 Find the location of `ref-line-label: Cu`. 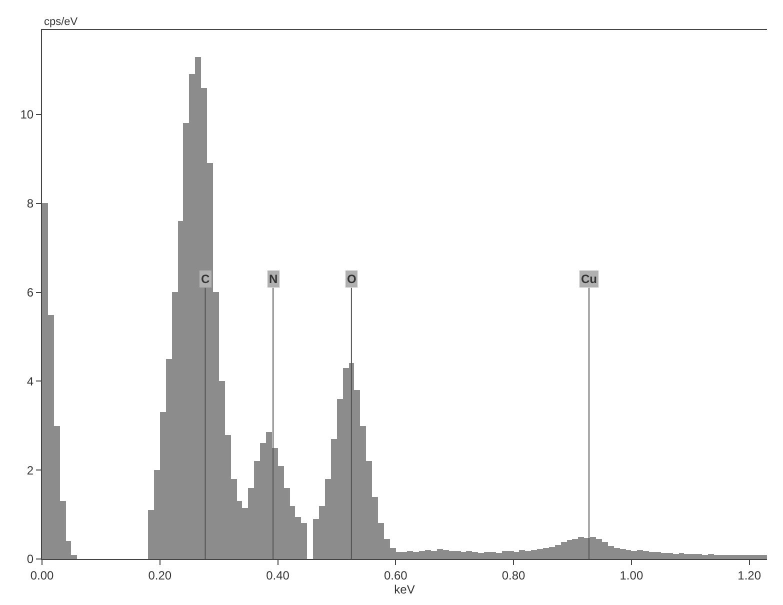

ref-line-label: Cu is located at coordinates (589, 279).